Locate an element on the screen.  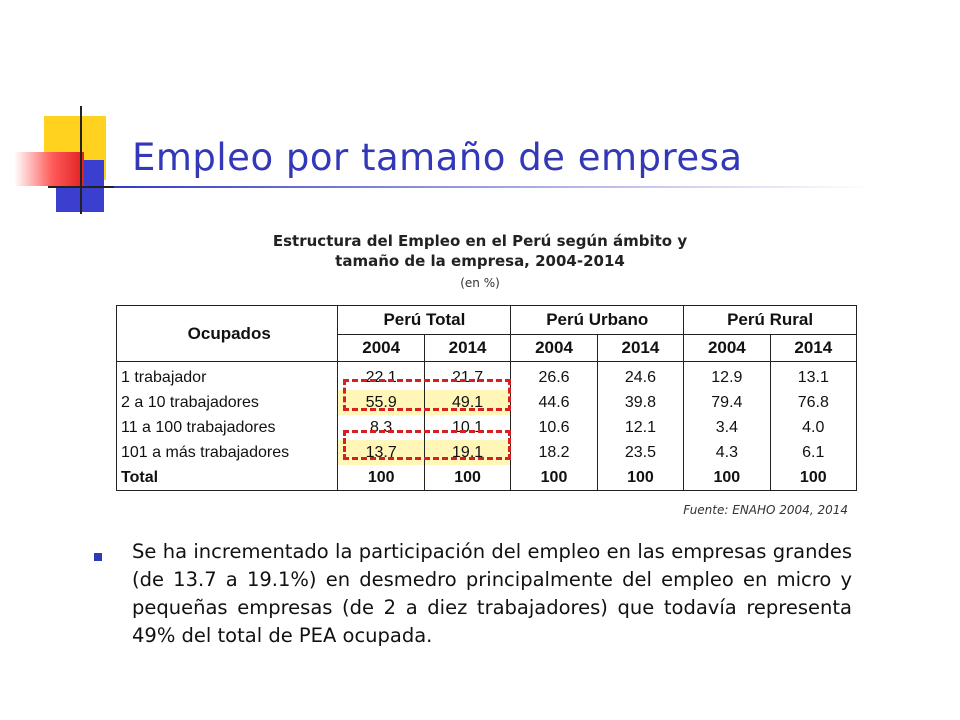
highlight-box-small-firms is located at coordinates (427, 395).